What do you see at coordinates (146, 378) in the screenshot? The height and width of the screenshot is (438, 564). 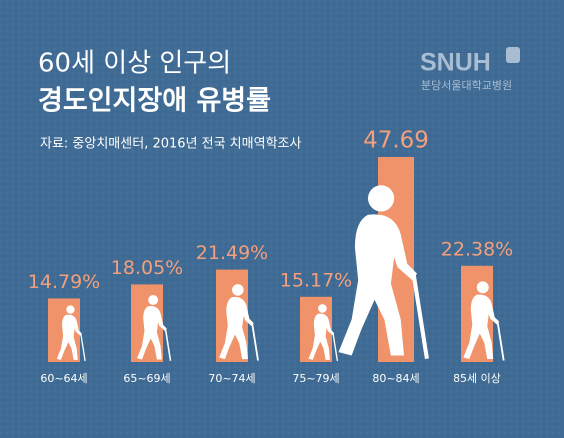 I see `x-tick-label: 65~69세` at bounding box center [146, 378].